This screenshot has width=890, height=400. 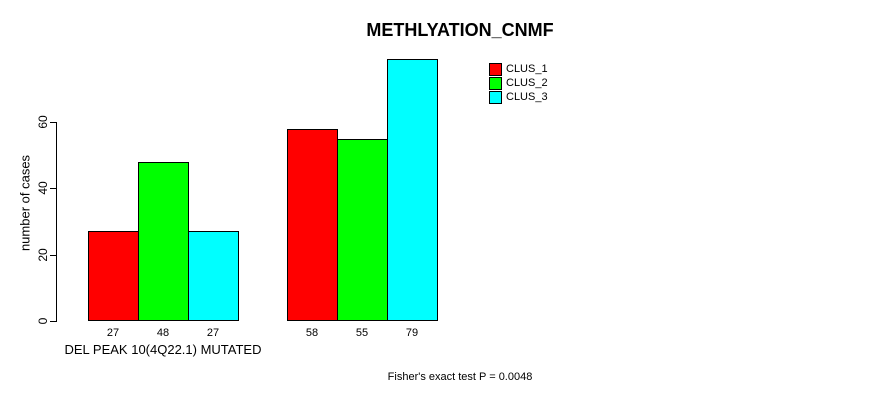 I want to click on legend-label: CLUS_3, so click(x=527, y=97).